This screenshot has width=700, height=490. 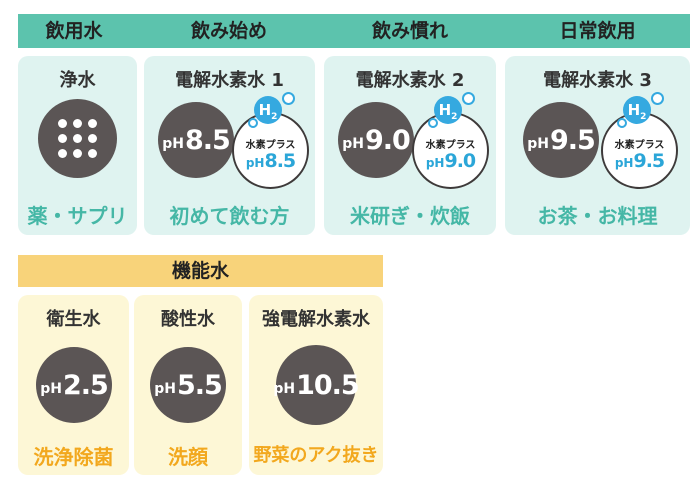 I want to click on card-use-label: お茶・お料理, so click(x=597, y=216).